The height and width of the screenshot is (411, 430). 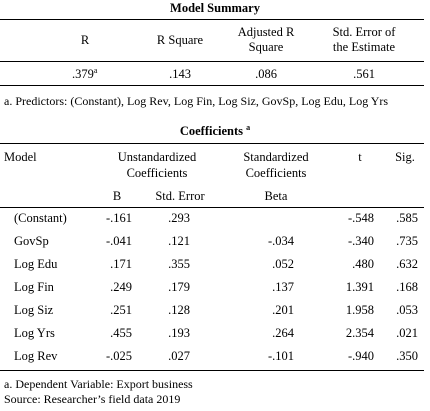 What do you see at coordinates (85, 40) in the screenshot?
I see `ms-header-r: R` at bounding box center [85, 40].